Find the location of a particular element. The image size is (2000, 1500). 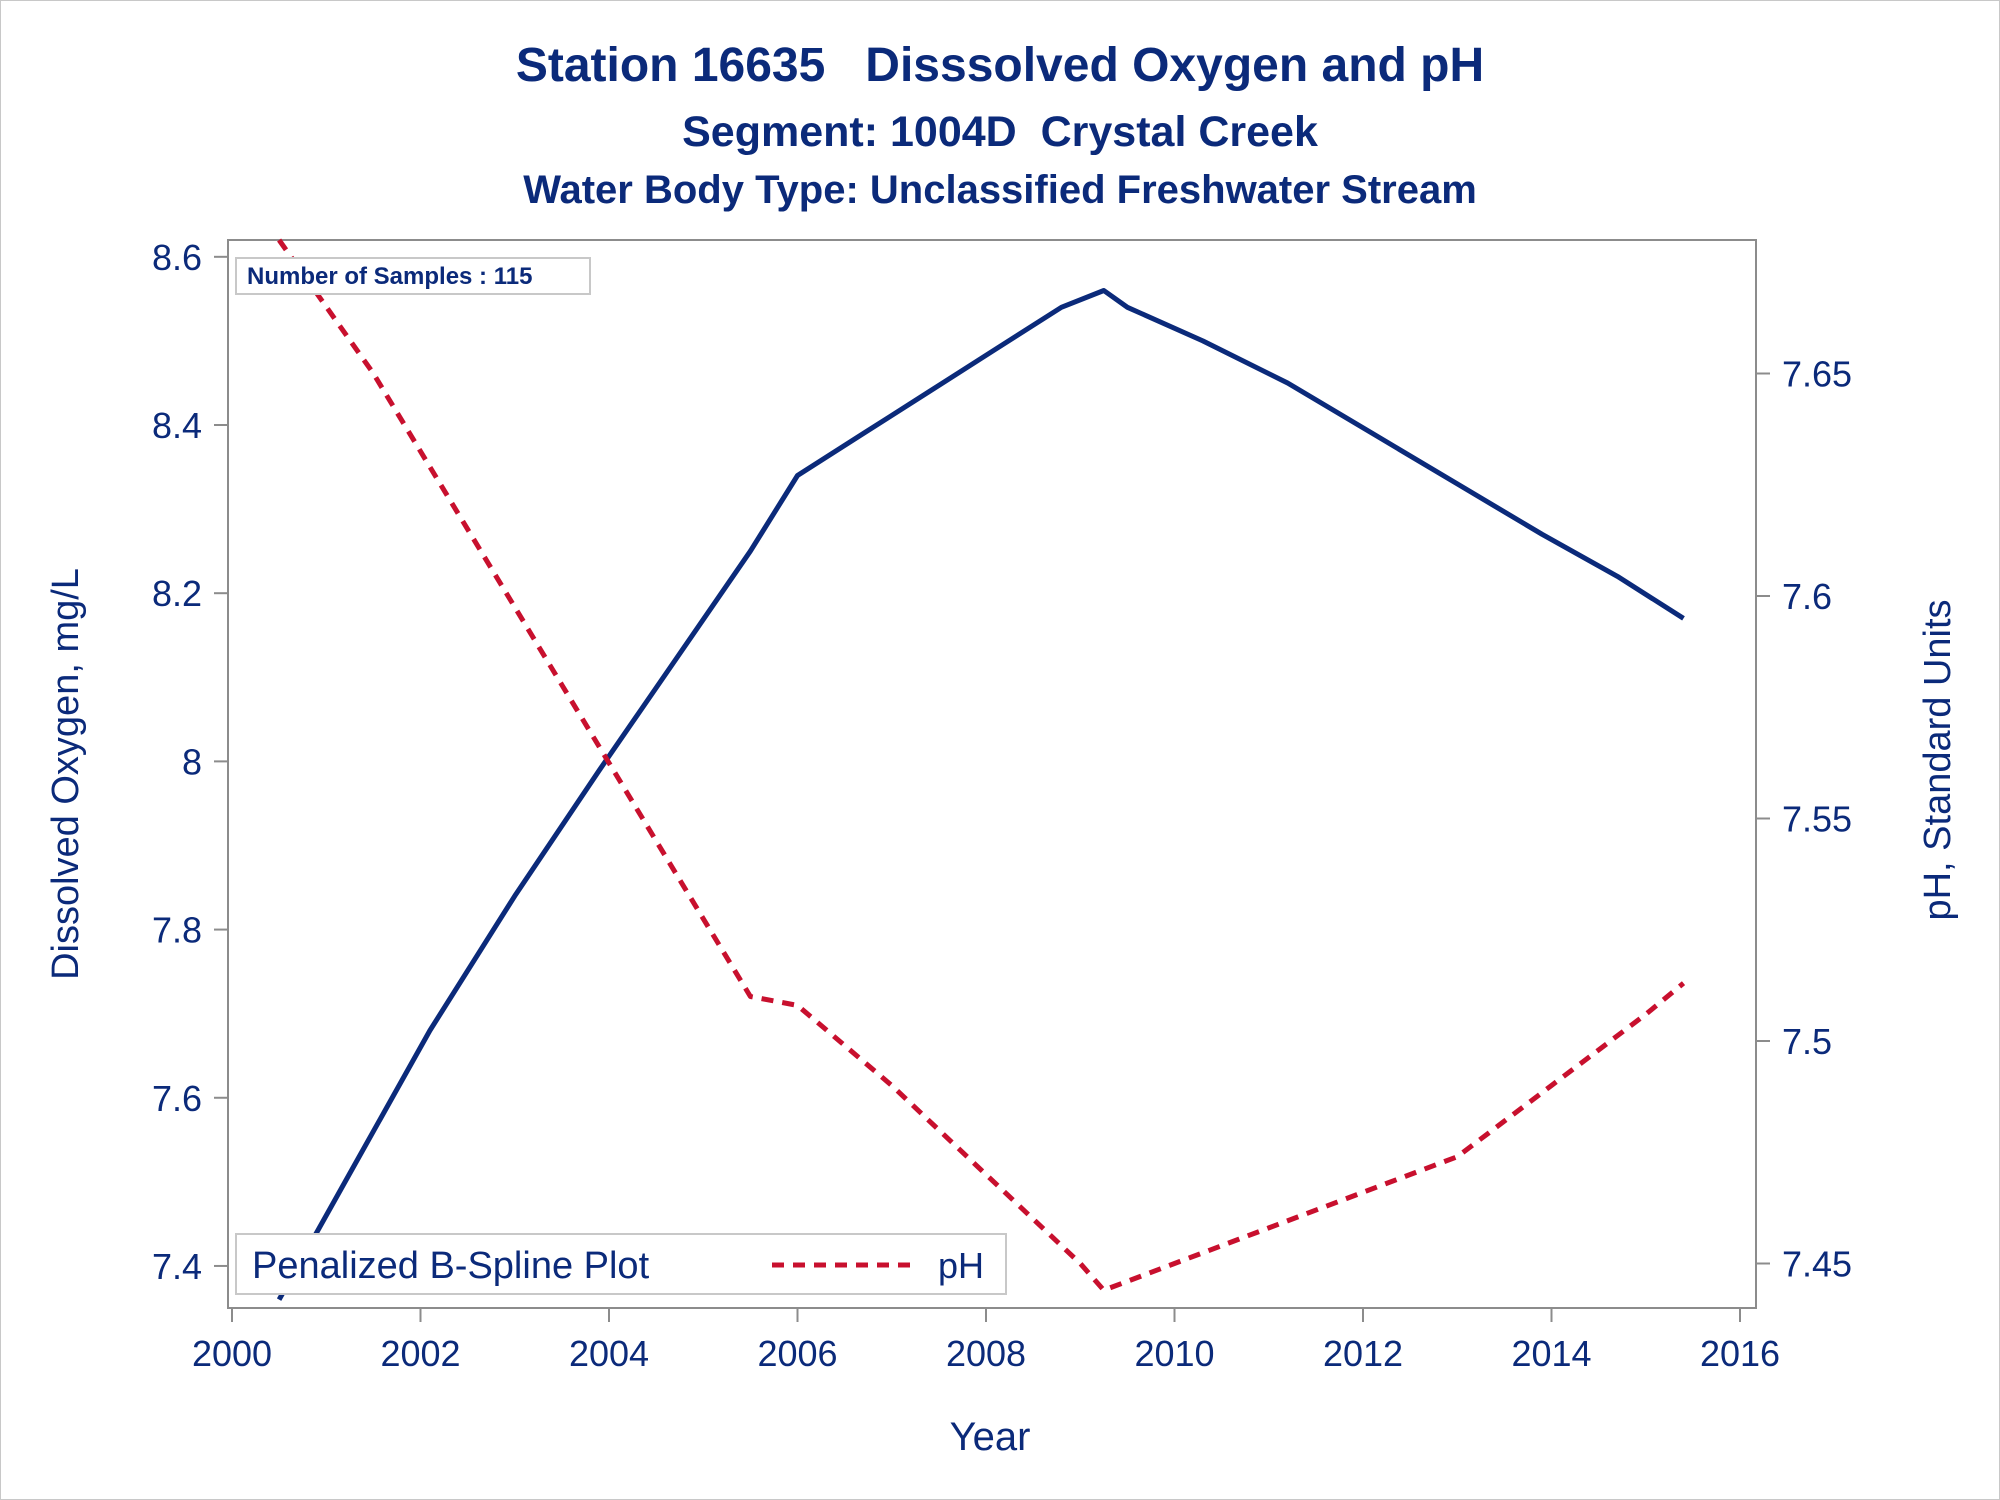

x-tick-label: 2004 is located at coordinates (609, 1353).